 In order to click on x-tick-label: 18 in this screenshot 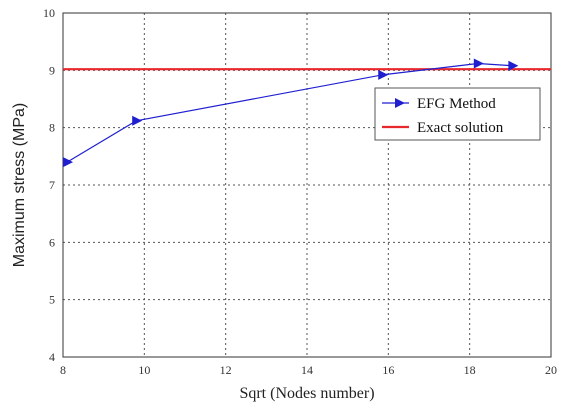, I will do `click(470, 370)`.